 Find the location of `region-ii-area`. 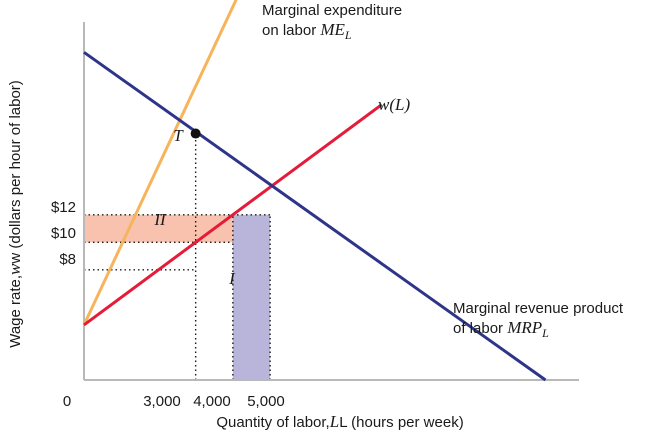

region-ii-area is located at coordinates (158, 228).